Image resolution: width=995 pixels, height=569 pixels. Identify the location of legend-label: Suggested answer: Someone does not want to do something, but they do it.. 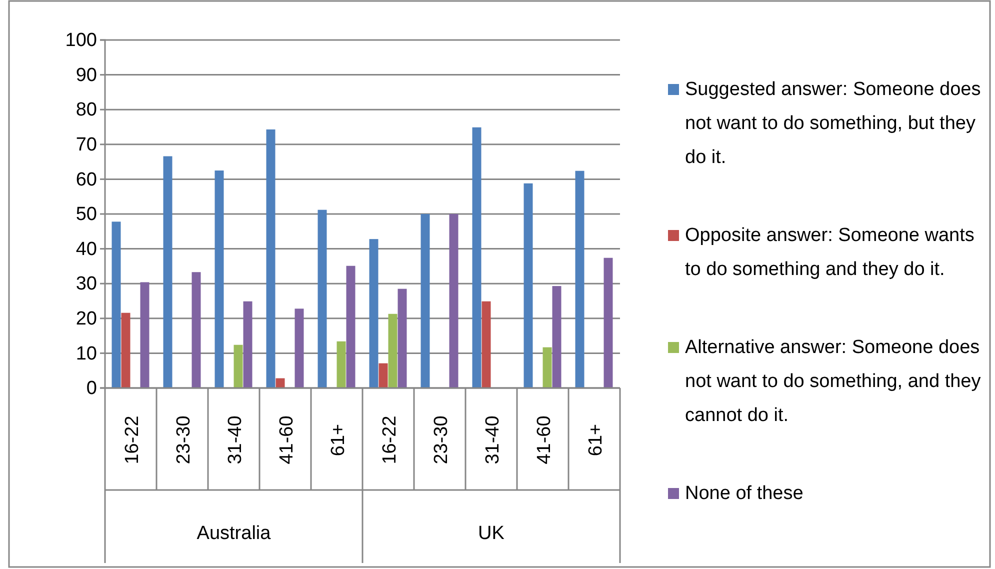
(833, 123).